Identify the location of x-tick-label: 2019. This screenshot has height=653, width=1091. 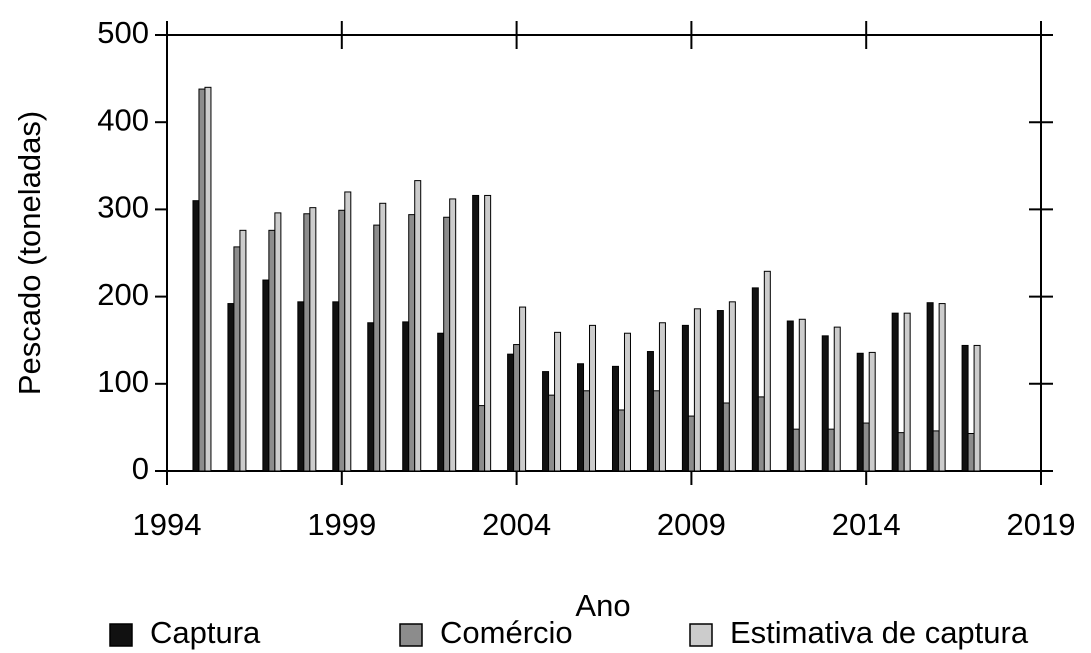
(1041, 524).